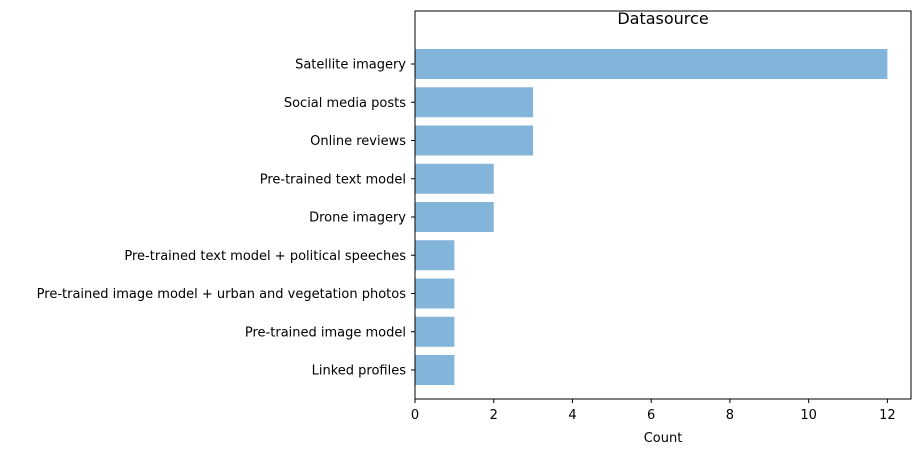 Image resolution: width=920 pixels, height=455 pixels. Describe the element at coordinates (663, 438) in the screenshot. I see `x-axis-label: Count` at that location.